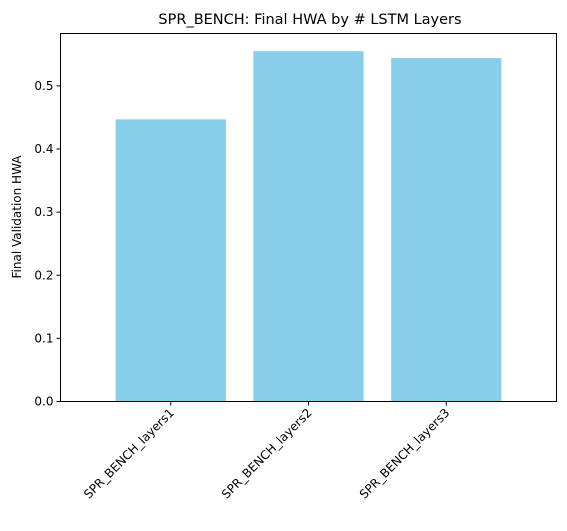  What do you see at coordinates (43, 338) in the screenshot?
I see `y-tick-label: 0.1` at bounding box center [43, 338].